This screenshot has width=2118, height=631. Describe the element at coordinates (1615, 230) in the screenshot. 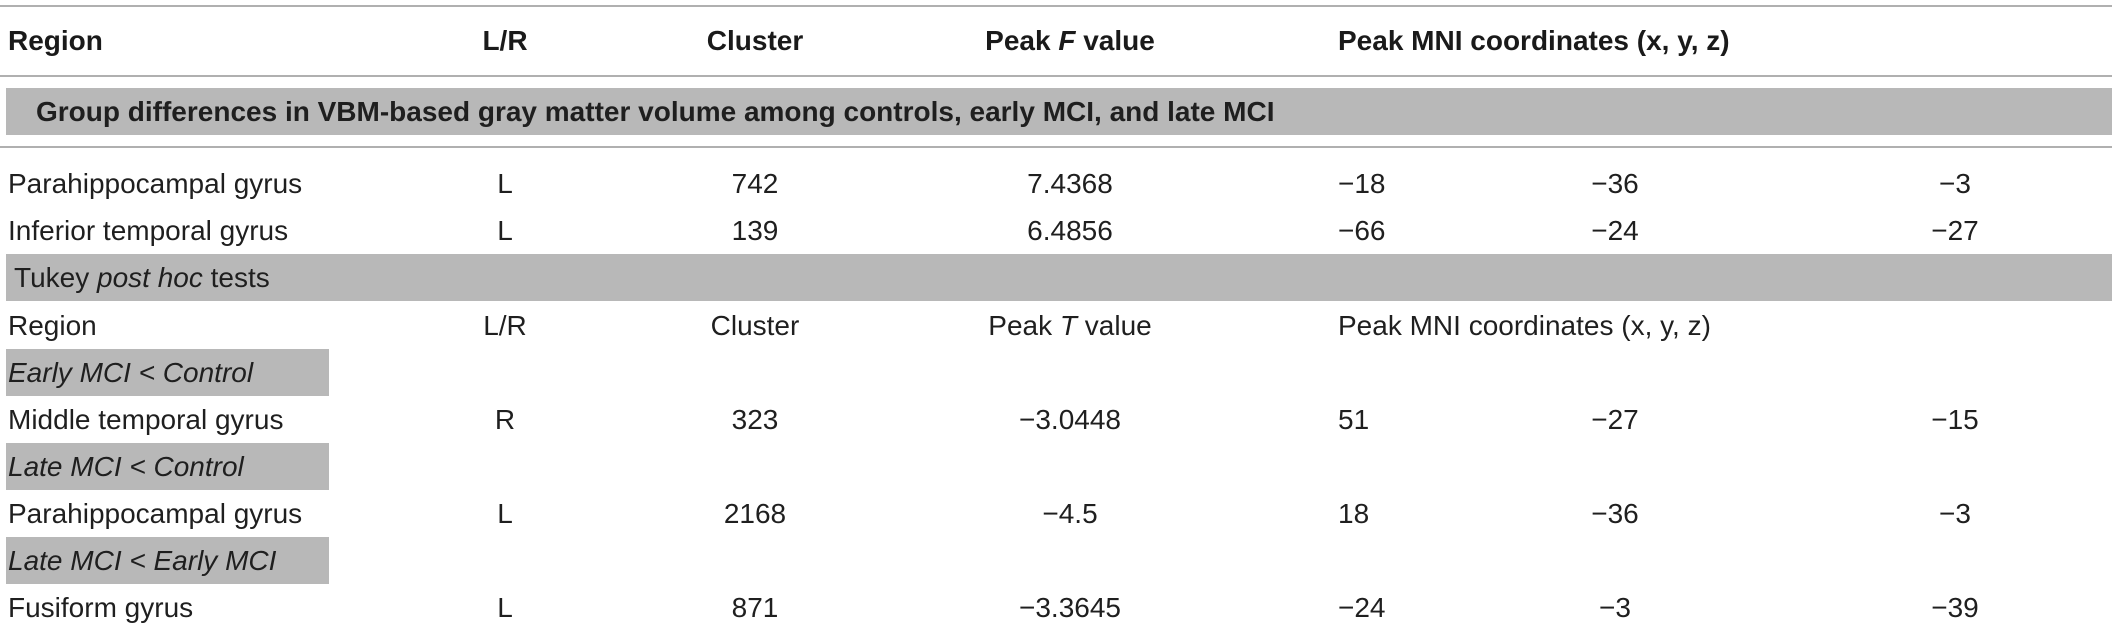

I see `row-y: −24` at that location.